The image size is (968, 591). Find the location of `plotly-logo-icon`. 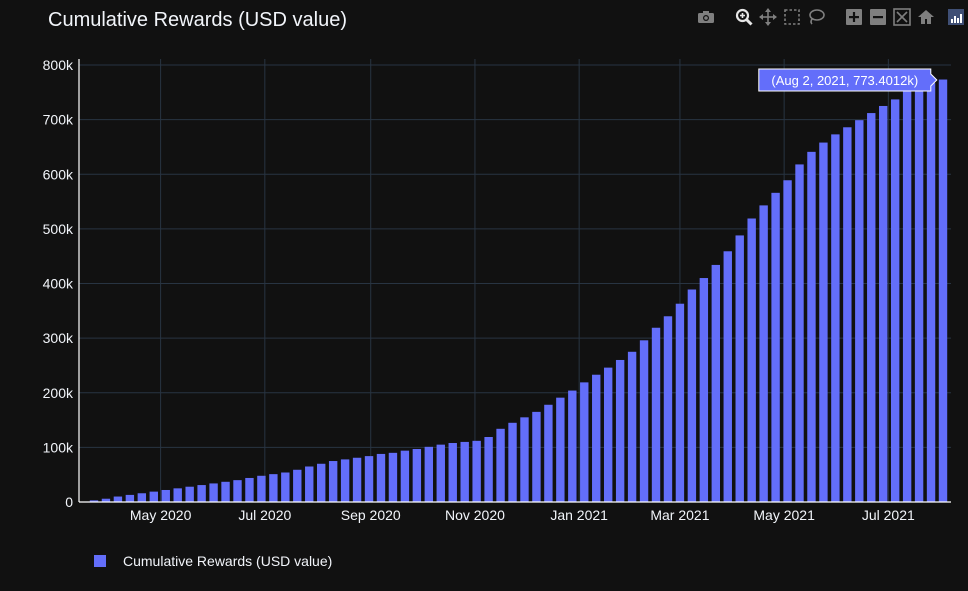

plotly-logo-icon is located at coordinates (956, 17).